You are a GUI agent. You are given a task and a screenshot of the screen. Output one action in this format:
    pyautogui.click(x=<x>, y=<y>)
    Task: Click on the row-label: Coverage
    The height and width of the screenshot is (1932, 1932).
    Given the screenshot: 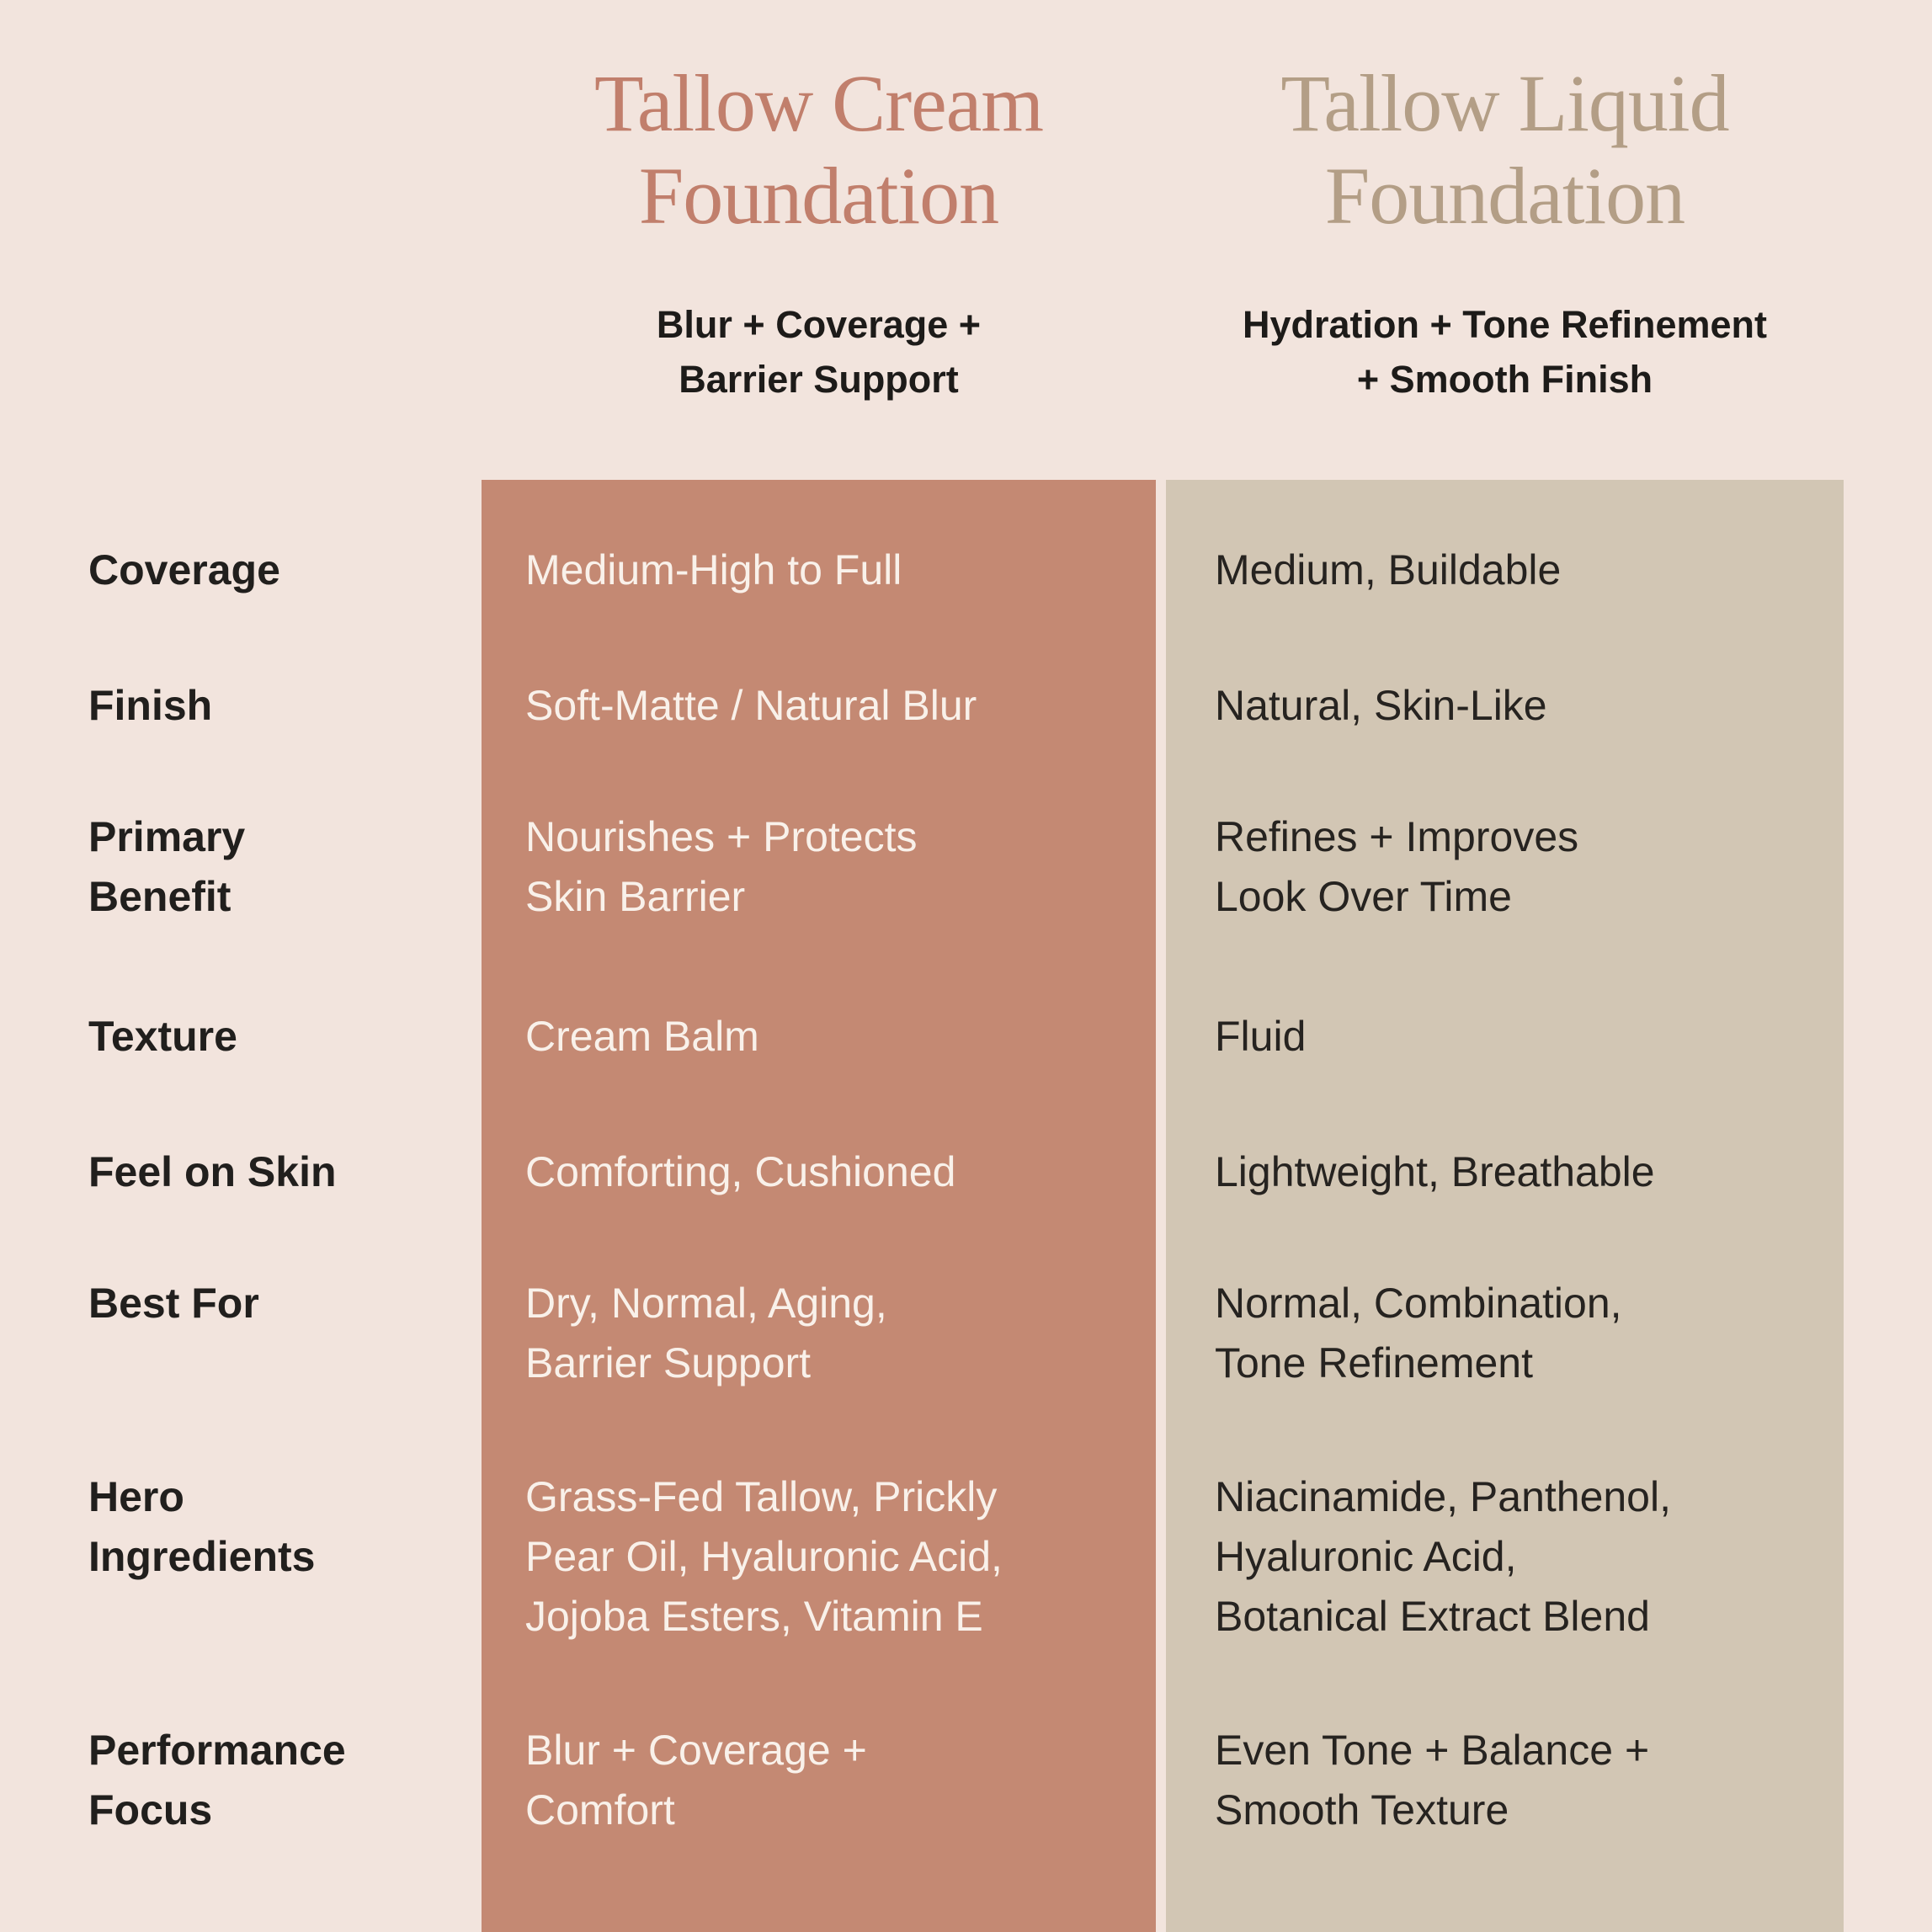 What is the action you would take?
    pyautogui.click(x=184, y=570)
    